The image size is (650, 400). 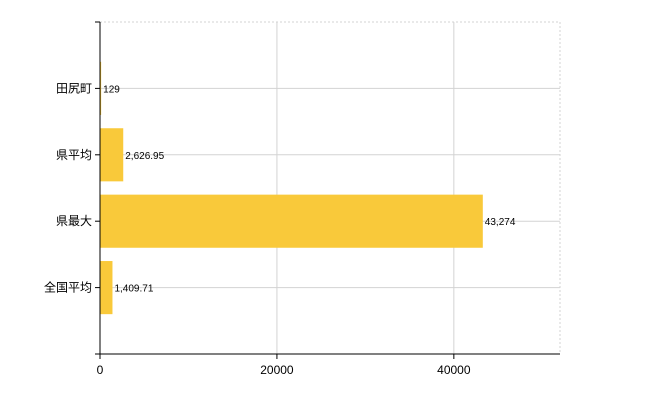 I want to click on data-label: 129, so click(x=111, y=89).